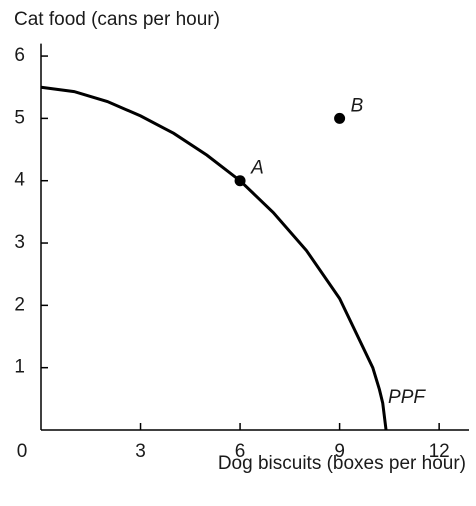  I want to click on y-tick-label: 4, so click(19, 180).